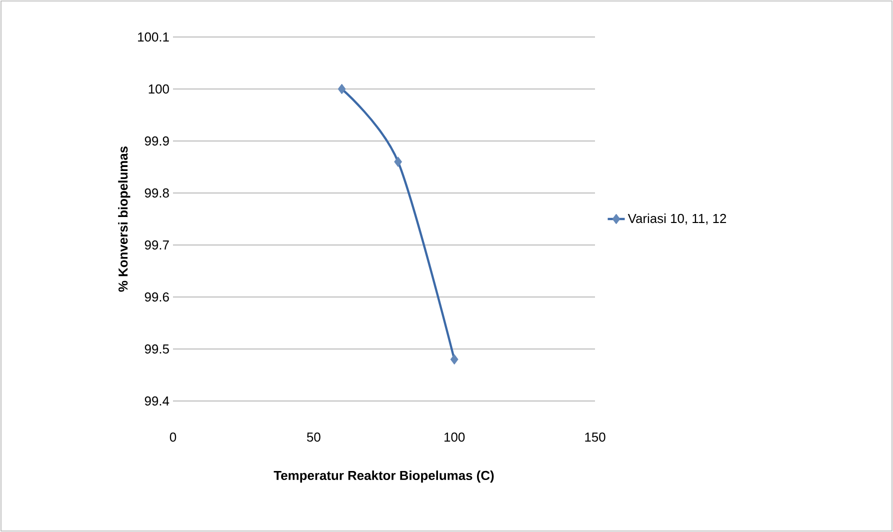 This screenshot has width=893, height=532. I want to click on x-tick-label: 0, so click(173, 437).